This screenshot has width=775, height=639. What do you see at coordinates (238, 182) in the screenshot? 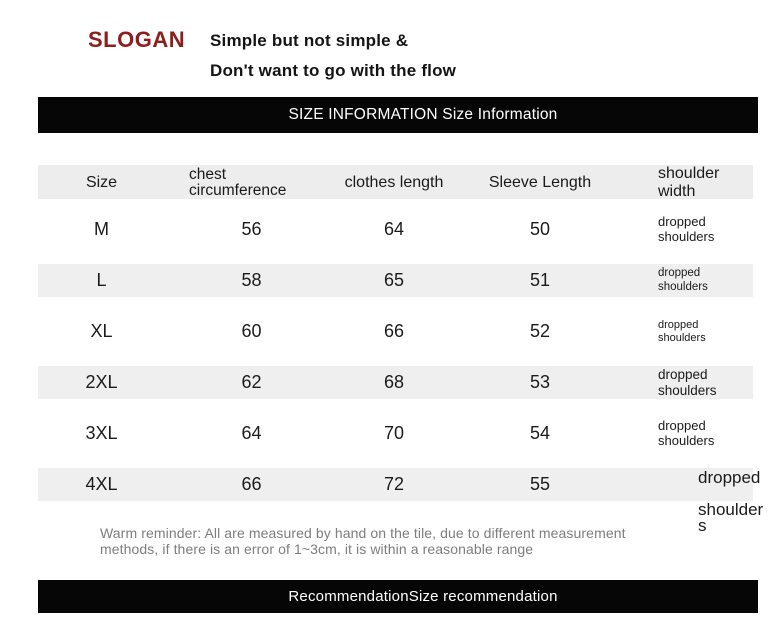
I see `header-chest-circumference: chest circumference` at bounding box center [238, 182].